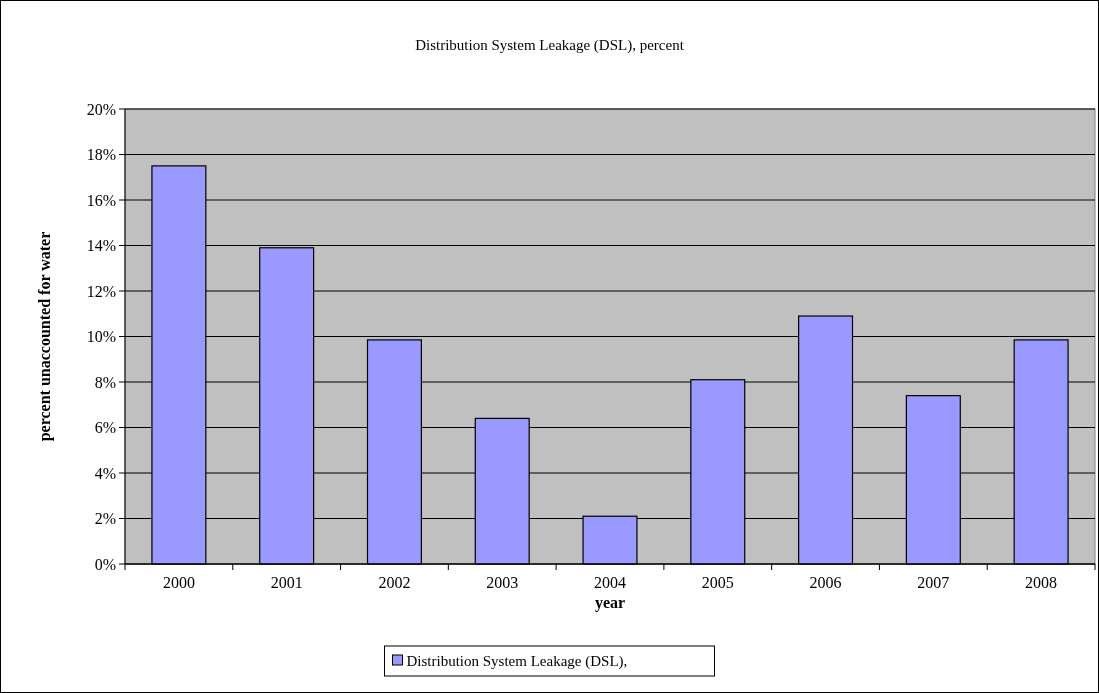 The width and height of the screenshot is (1099, 693). I want to click on y-tick-label: 6%, so click(105, 428).